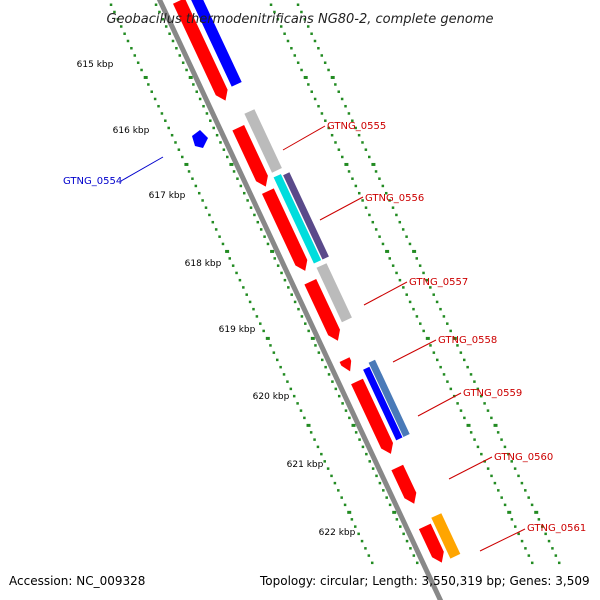 The image size is (600, 600). What do you see at coordinates (216, 43) in the screenshot?
I see `gene-bar-reverse` at bounding box center [216, 43].